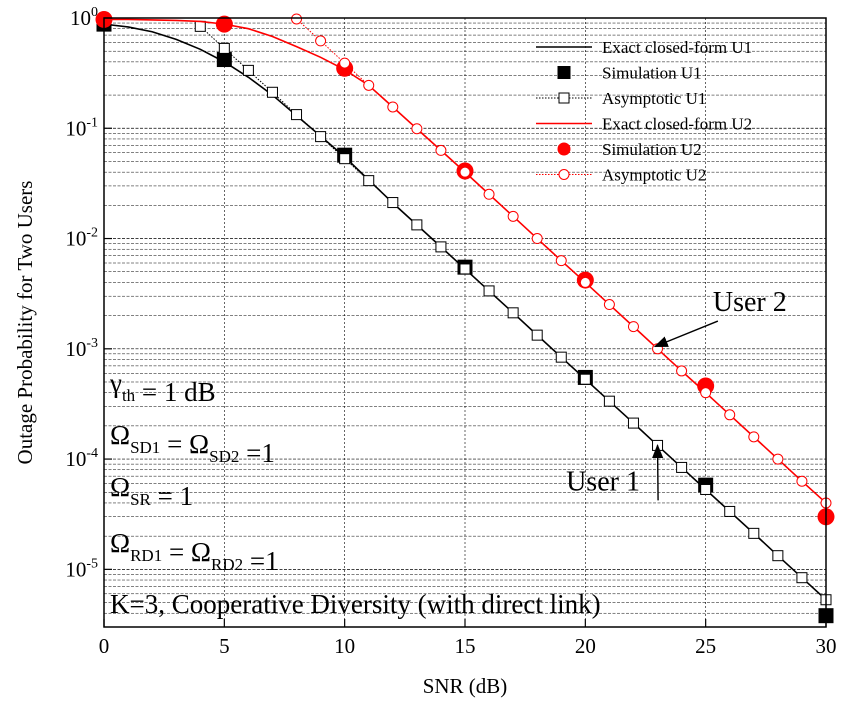 The image size is (841, 704). Describe the element at coordinates (81, 238) in the screenshot. I see `y-tick-label: 10⁻²` at that location.